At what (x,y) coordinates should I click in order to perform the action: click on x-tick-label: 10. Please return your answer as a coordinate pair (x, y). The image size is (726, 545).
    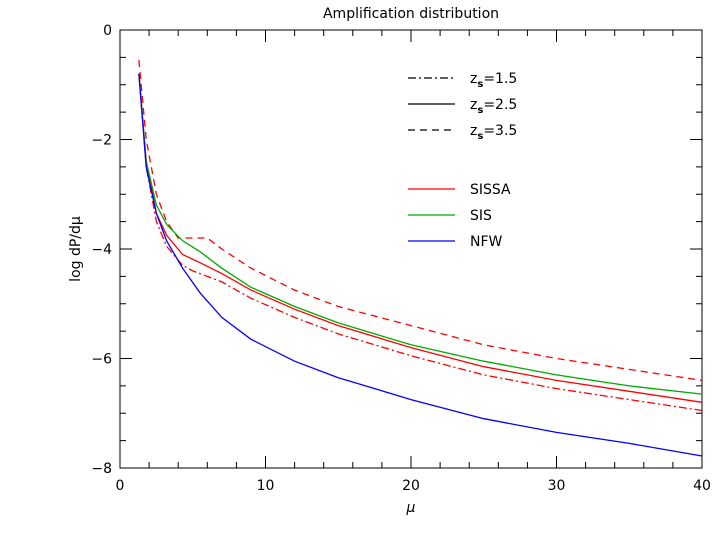
    Looking at the image, I should click on (266, 486).